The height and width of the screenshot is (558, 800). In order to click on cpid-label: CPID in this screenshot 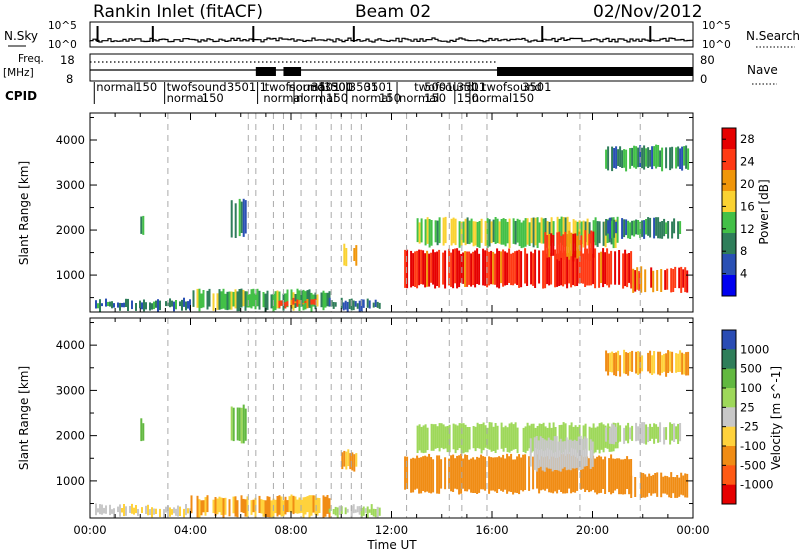, I will do `click(21, 96)`.